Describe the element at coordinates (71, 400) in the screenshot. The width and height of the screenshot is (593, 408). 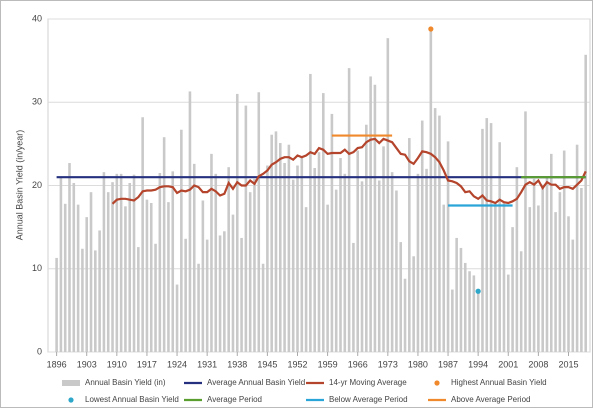
I see `legend-swatch` at that location.